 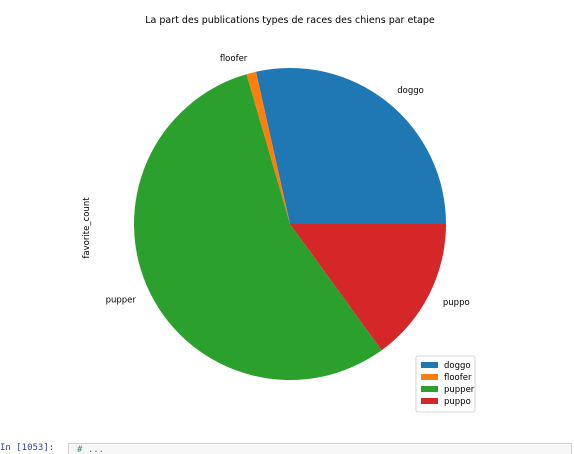 I want to click on legend-swatch-pupper, so click(x=429, y=389).